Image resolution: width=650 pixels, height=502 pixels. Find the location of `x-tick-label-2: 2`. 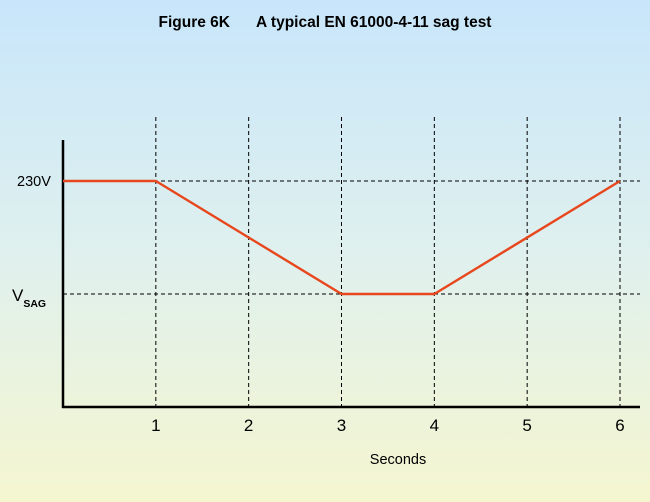

x-tick-label-2: 2 is located at coordinates (248, 425).